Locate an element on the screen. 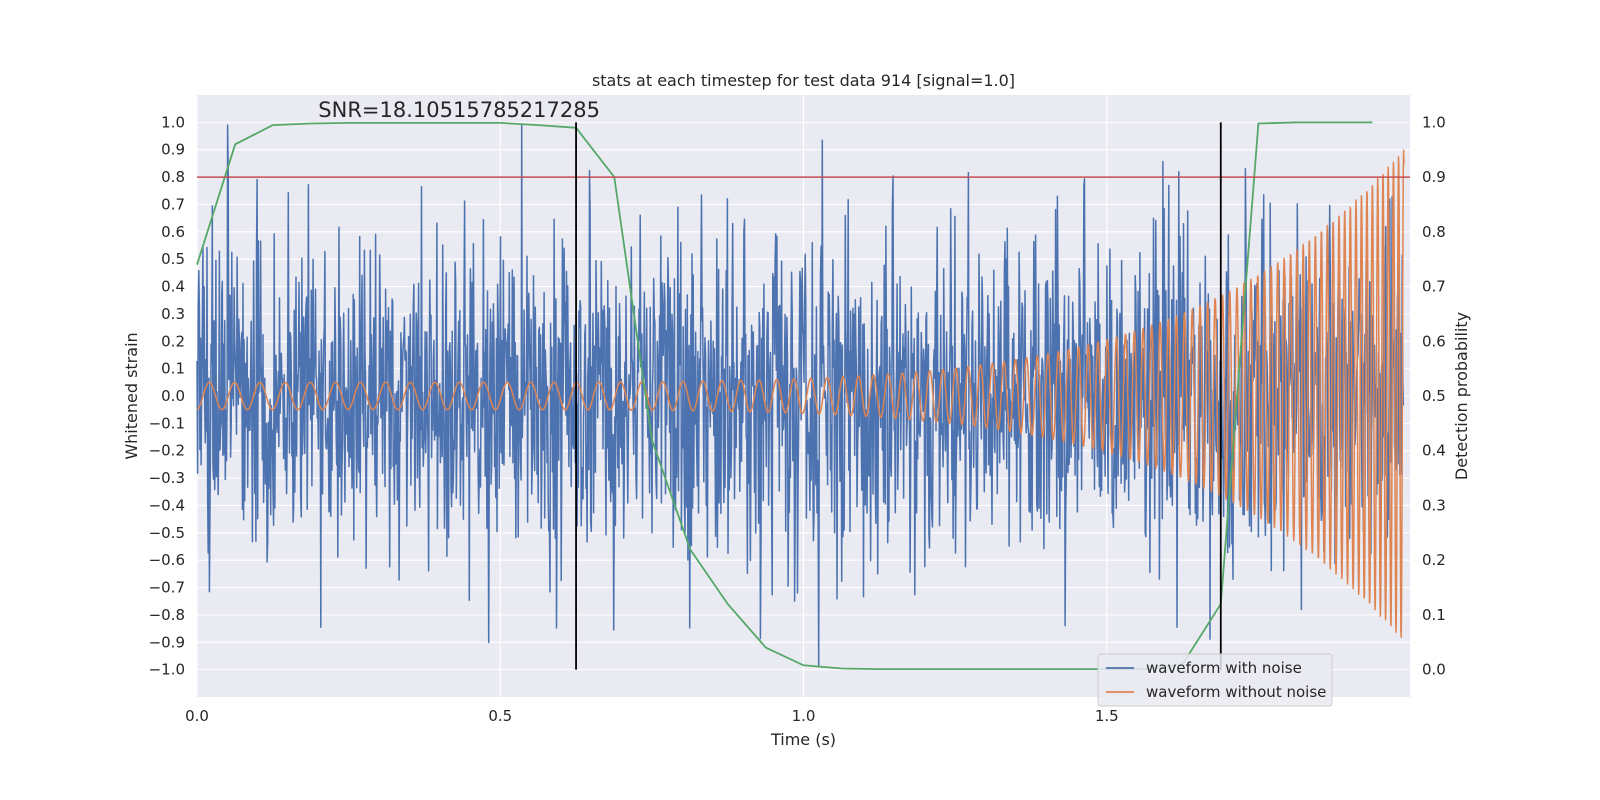  y-tick-label: 0.4 is located at coordinates (173, 287).